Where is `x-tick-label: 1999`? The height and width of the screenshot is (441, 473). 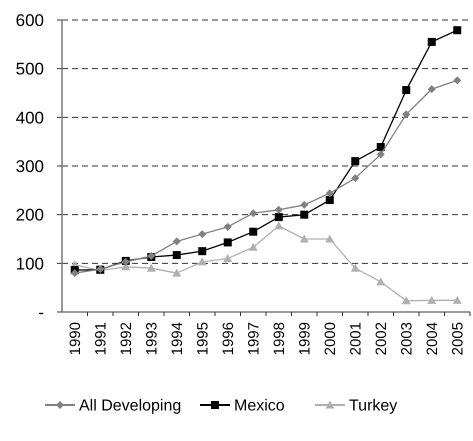 x-tick-label: 1999 is located at coordinates (305, 339).